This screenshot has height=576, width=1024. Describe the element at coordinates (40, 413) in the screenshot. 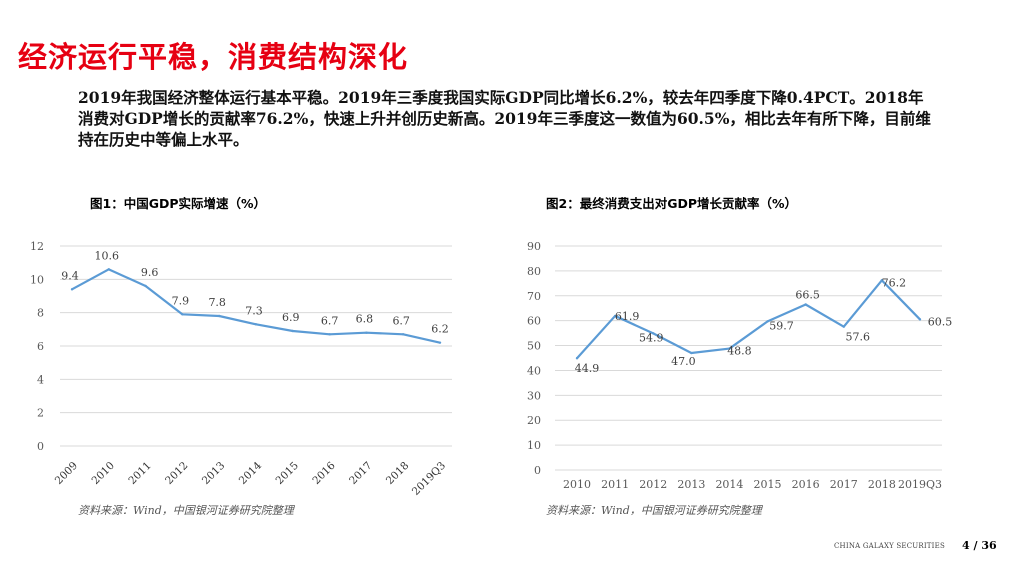

I see `y-tick-label: 2` at that location.